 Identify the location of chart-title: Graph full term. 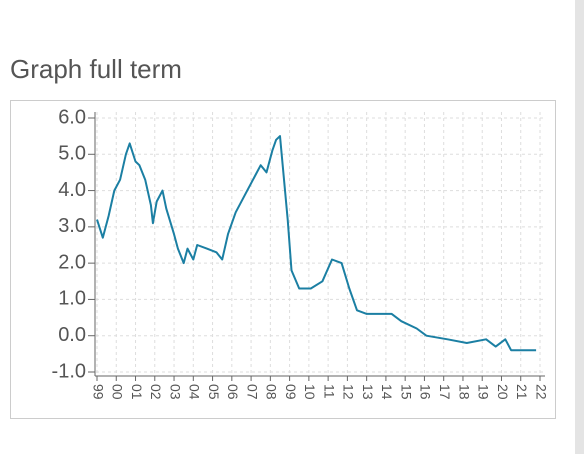
(96, 69).